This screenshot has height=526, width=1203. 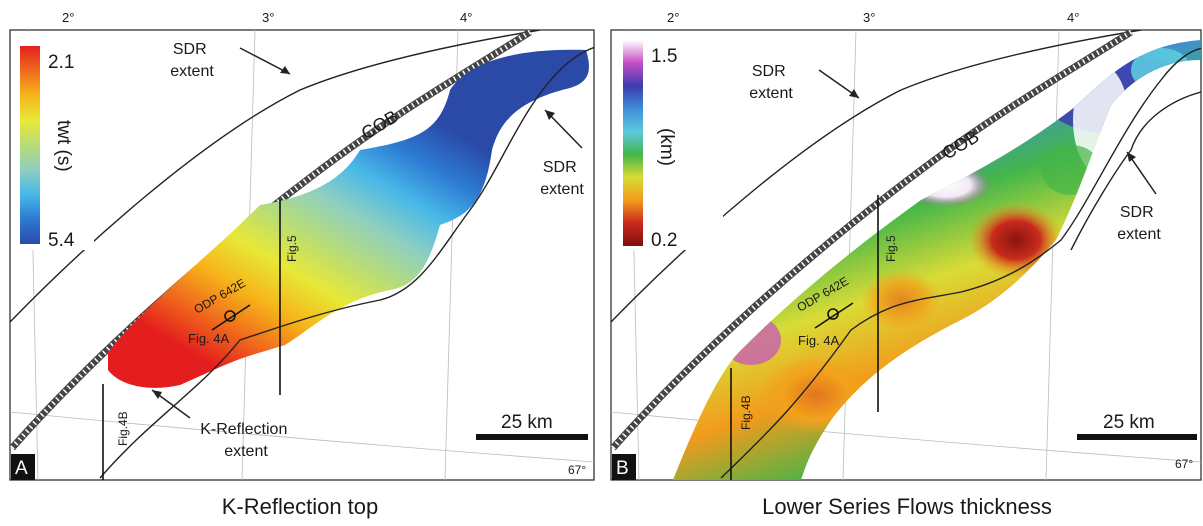 What do you see at coordinates (1135, 171) in the screenshot?
I see `sdr-extent-line-right` at bounding box center [1135, 171].